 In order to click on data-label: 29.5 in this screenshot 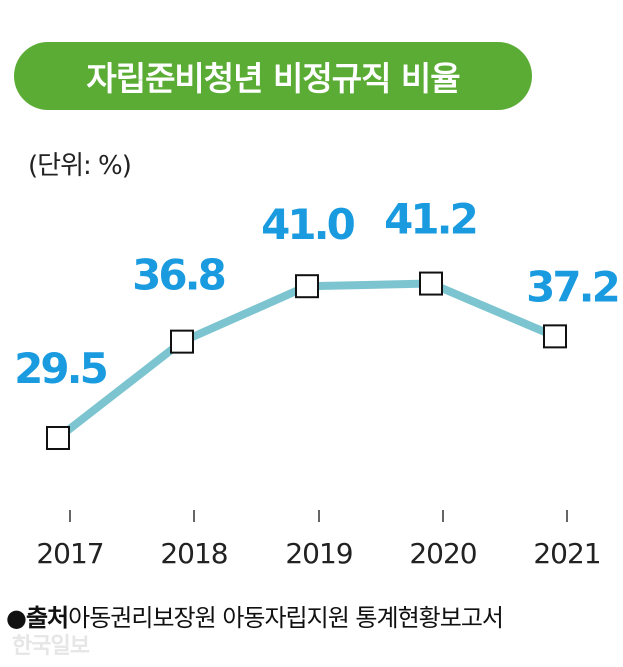, I will do `click(60, 368)`.